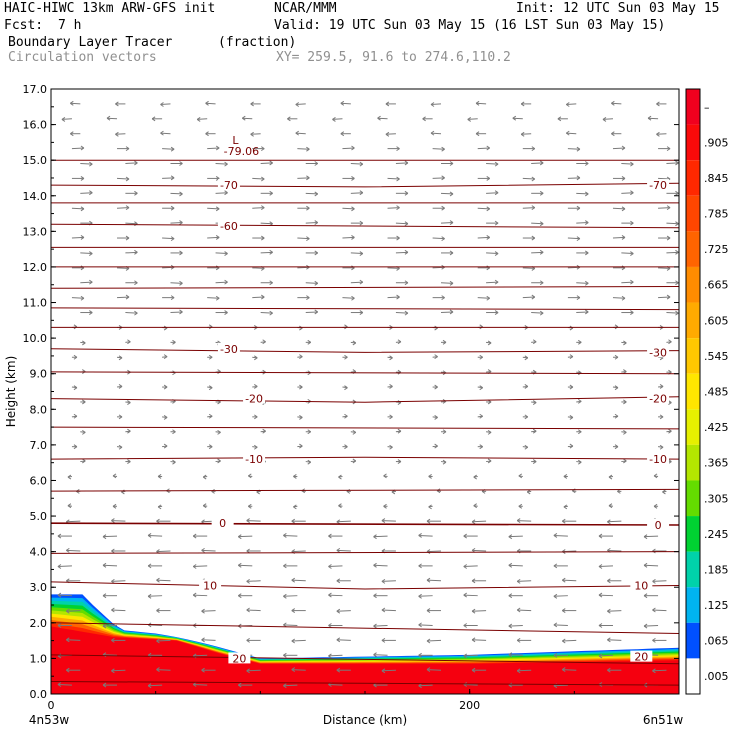 This screenshot has height=740, width=740. I want to click on colorbar-label: .305, so click(716, 498).